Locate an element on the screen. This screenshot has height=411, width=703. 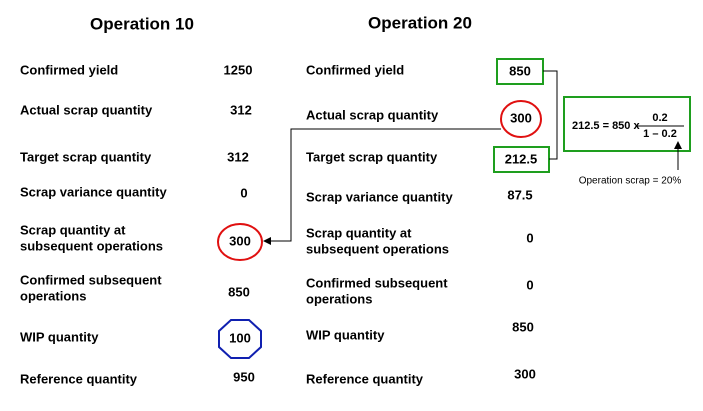
operation-title: Operation 10 is located at coordinates (142, 23).